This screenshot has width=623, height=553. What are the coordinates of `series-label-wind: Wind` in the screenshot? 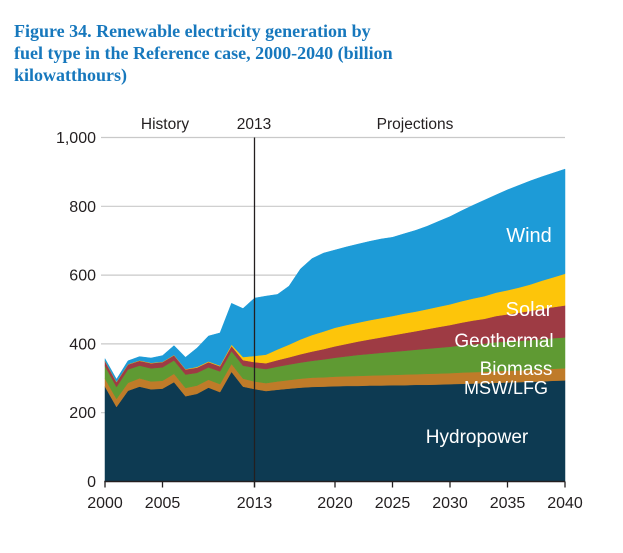 It's located at (529, 236).